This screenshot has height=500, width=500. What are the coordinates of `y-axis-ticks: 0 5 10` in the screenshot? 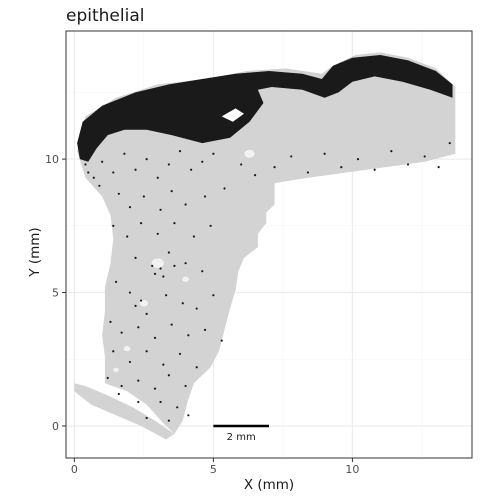 It's located at (55, 293).